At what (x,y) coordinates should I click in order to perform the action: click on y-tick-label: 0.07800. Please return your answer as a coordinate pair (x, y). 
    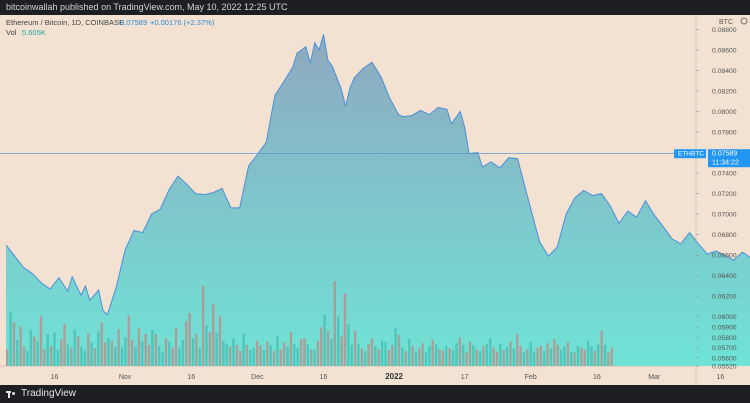
    Looking at the image, I should click on (724, 133).